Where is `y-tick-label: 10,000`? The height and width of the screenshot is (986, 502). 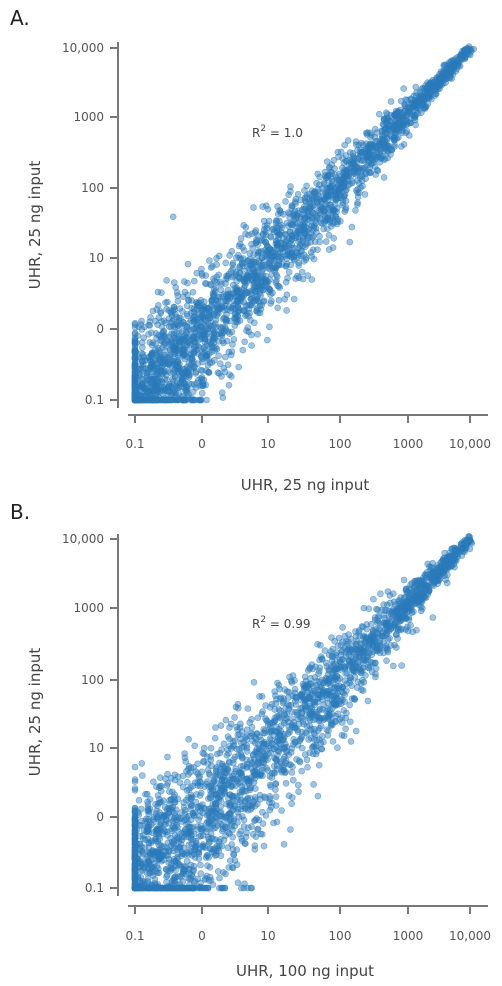
y-tick-label: 10,000 is located at coordinates (83, 48).